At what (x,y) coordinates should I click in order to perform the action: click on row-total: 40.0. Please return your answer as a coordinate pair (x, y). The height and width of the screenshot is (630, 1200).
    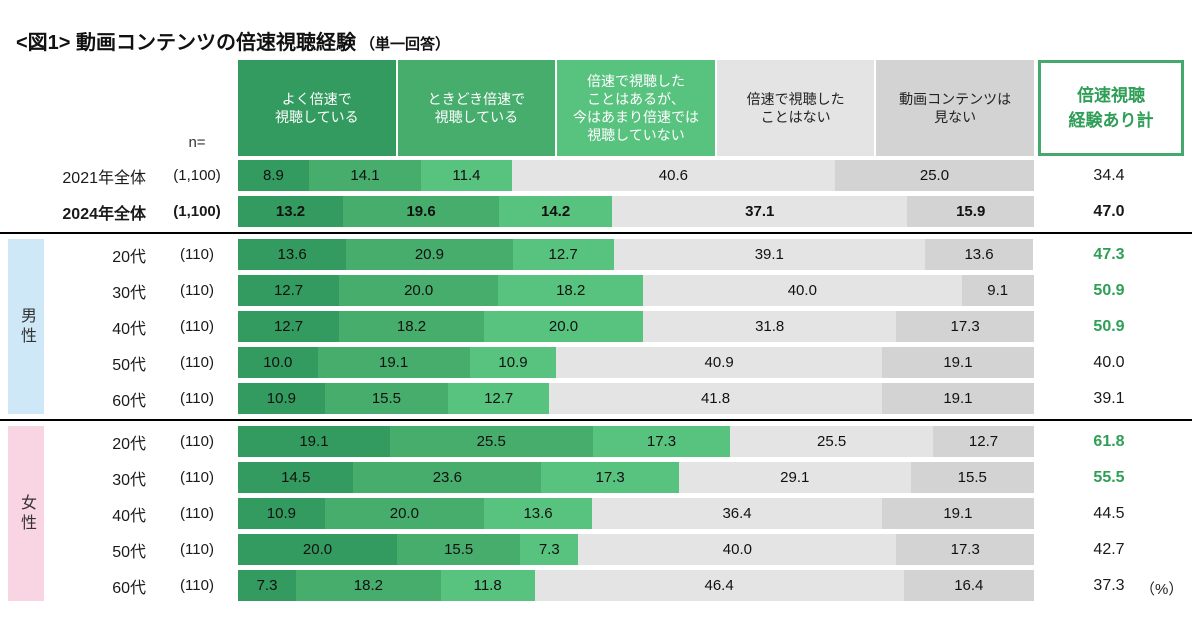
    Looking at the image, I should click on (1109, 362).